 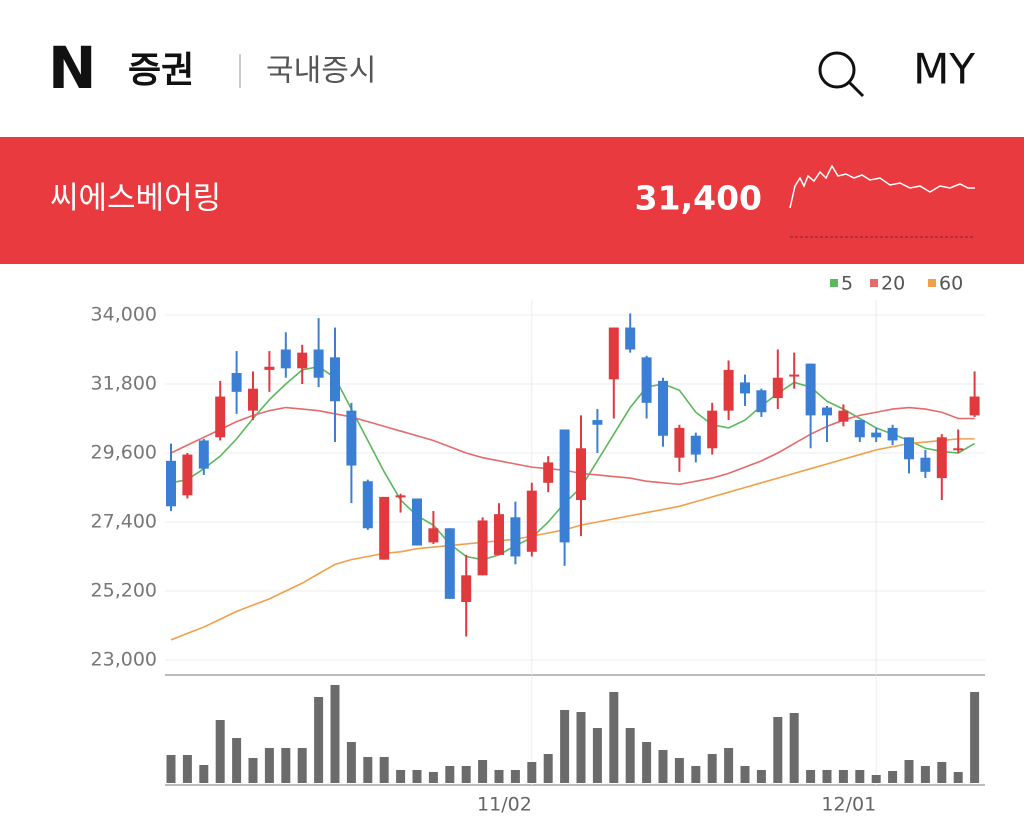 I want to click on sparkline, so click(x=882, y=186).